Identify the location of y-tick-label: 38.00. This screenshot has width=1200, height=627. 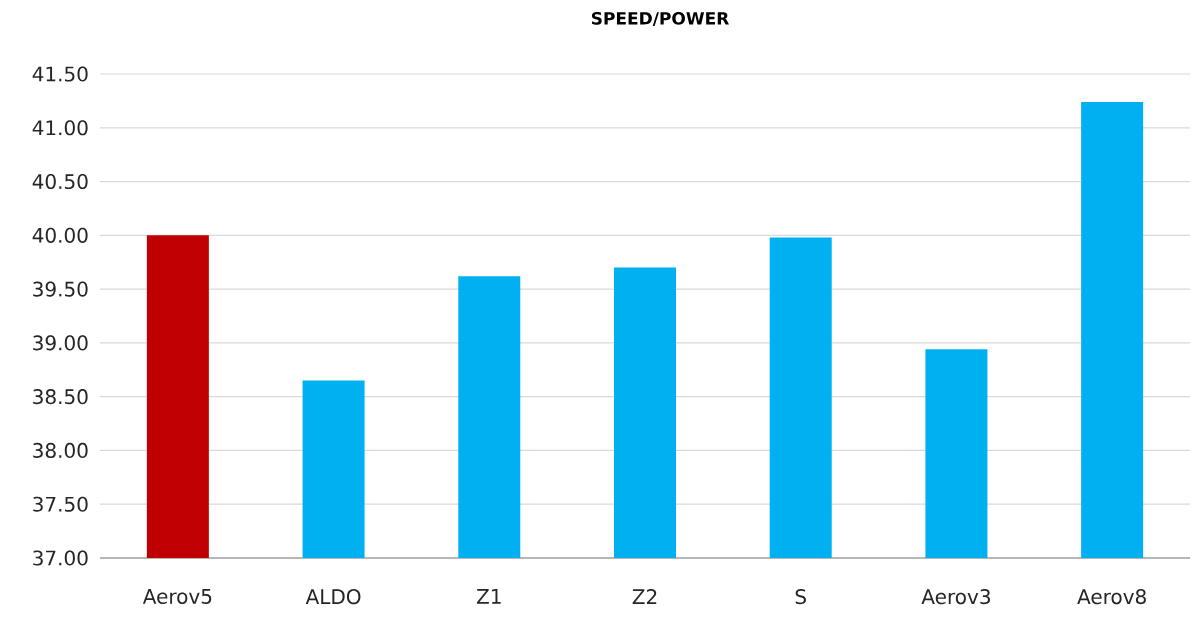
(60, 450).